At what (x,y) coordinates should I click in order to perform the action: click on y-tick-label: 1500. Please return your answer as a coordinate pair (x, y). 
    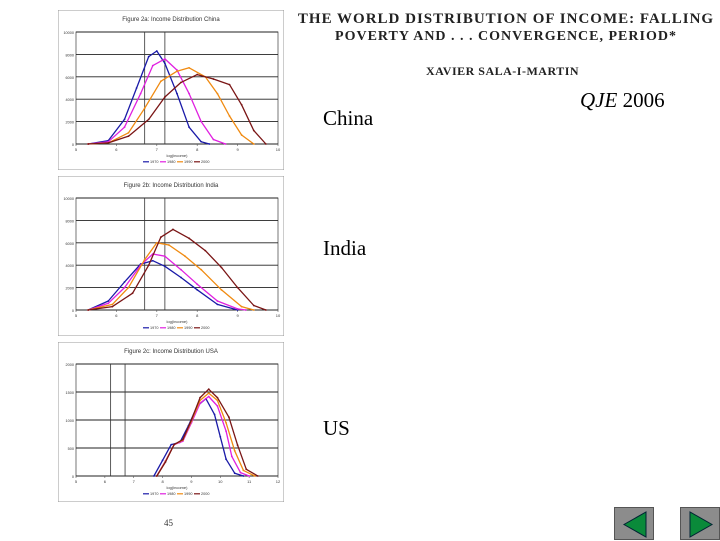
    Looking at the image, I should click on (70, 393).